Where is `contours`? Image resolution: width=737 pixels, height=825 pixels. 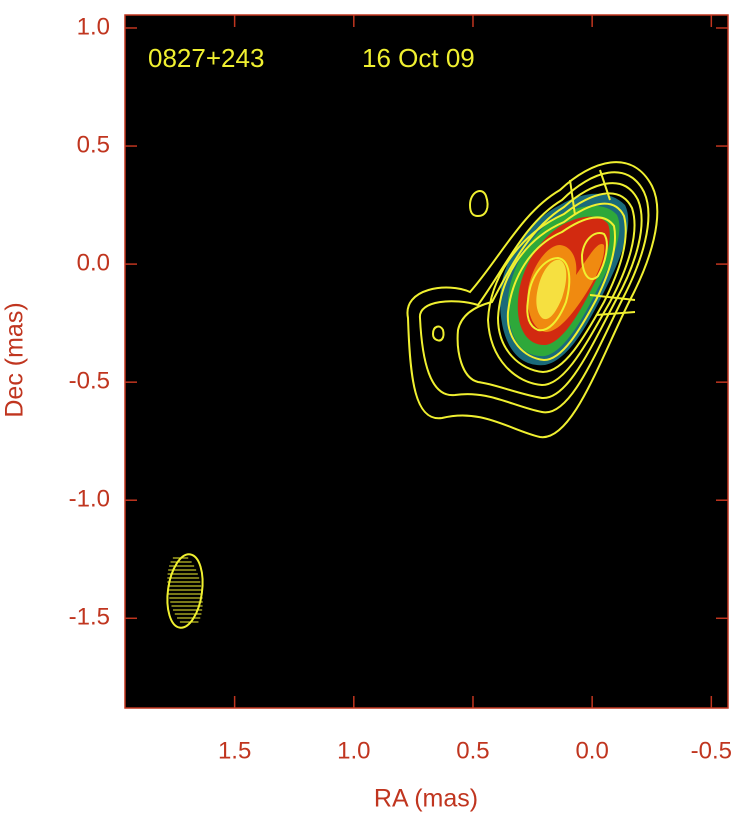
contours is located at coordinates (532, 300).